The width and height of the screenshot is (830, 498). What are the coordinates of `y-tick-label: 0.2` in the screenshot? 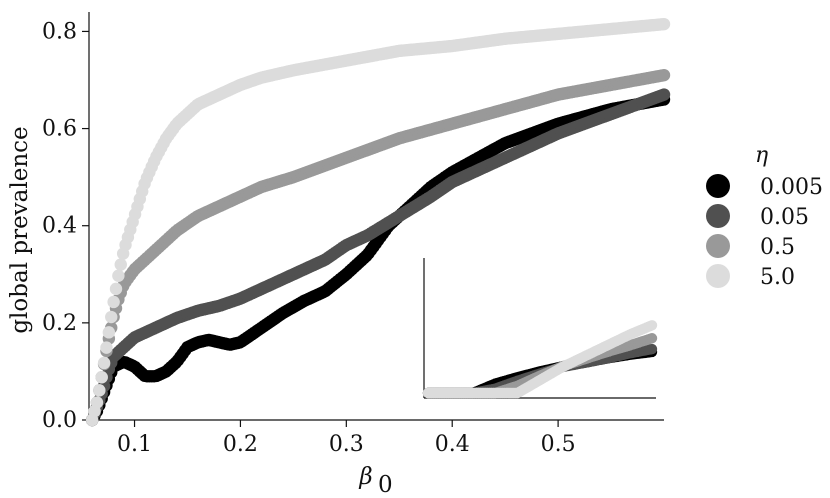 It's located at (59, 323).